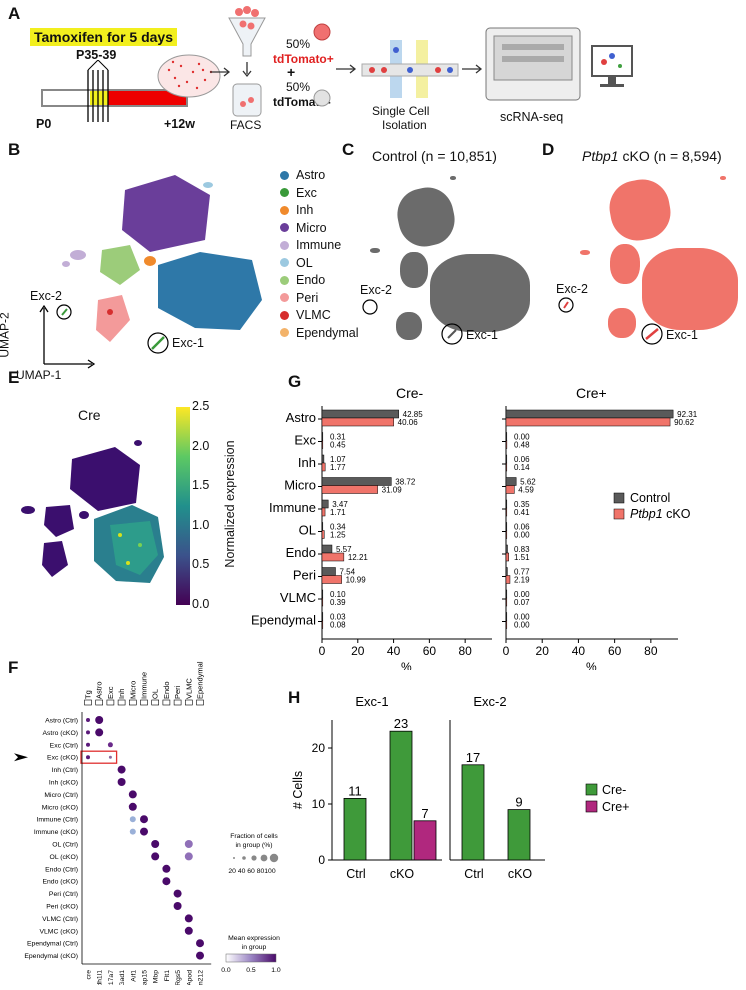  I want to click on bar-value-label: 0.00, so click(522, 625).